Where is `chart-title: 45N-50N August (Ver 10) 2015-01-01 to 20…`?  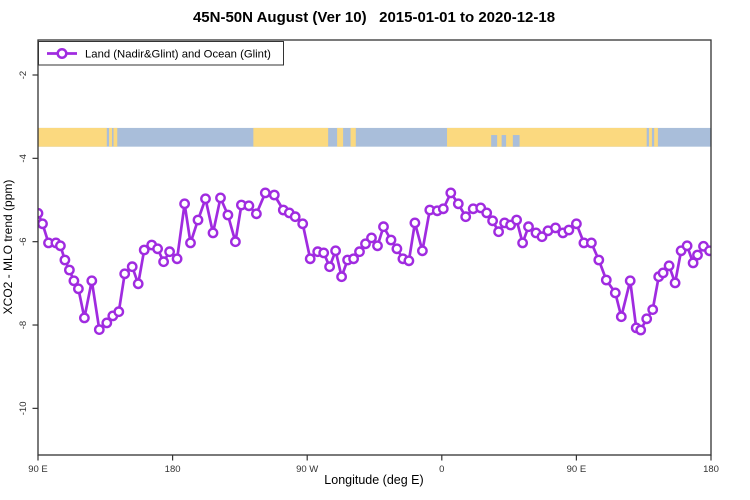 chart-title: 45N-50N August (Ver 10) 2015-01-01 to 20… is located at coordinates (374, 17).